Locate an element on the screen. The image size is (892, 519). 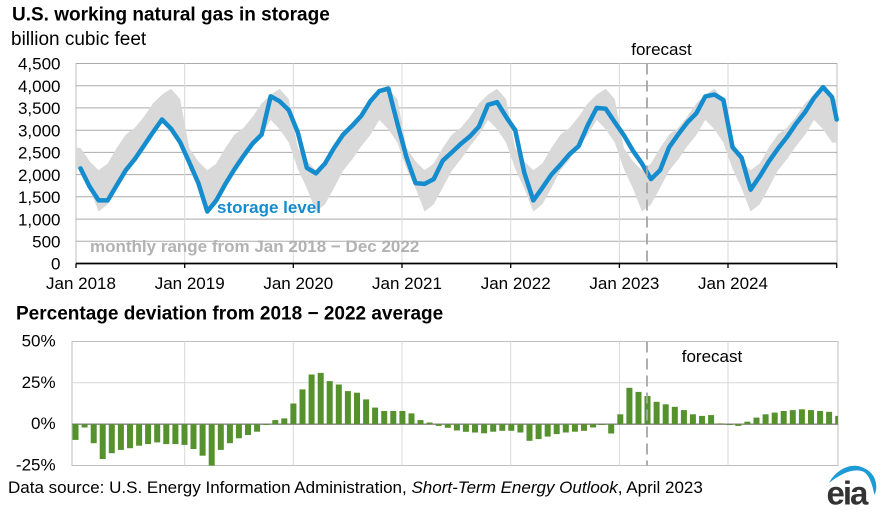
svg-text: Jan 2023 is located at coordinates (624, 283).